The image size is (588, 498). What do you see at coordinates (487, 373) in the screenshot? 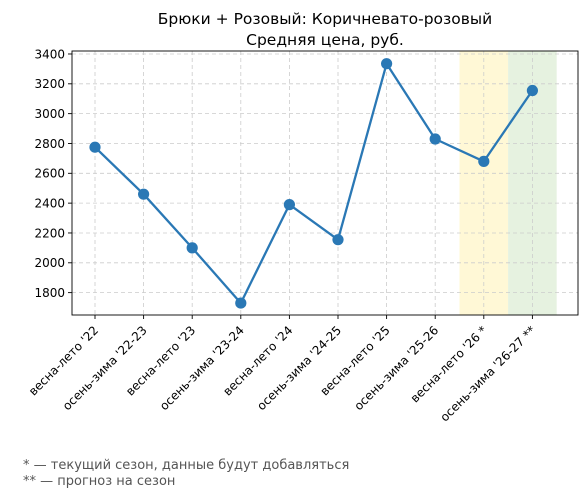
I see `x-tick-label-10: осень-зима '26-27 **` at bounding box center [487, 373].